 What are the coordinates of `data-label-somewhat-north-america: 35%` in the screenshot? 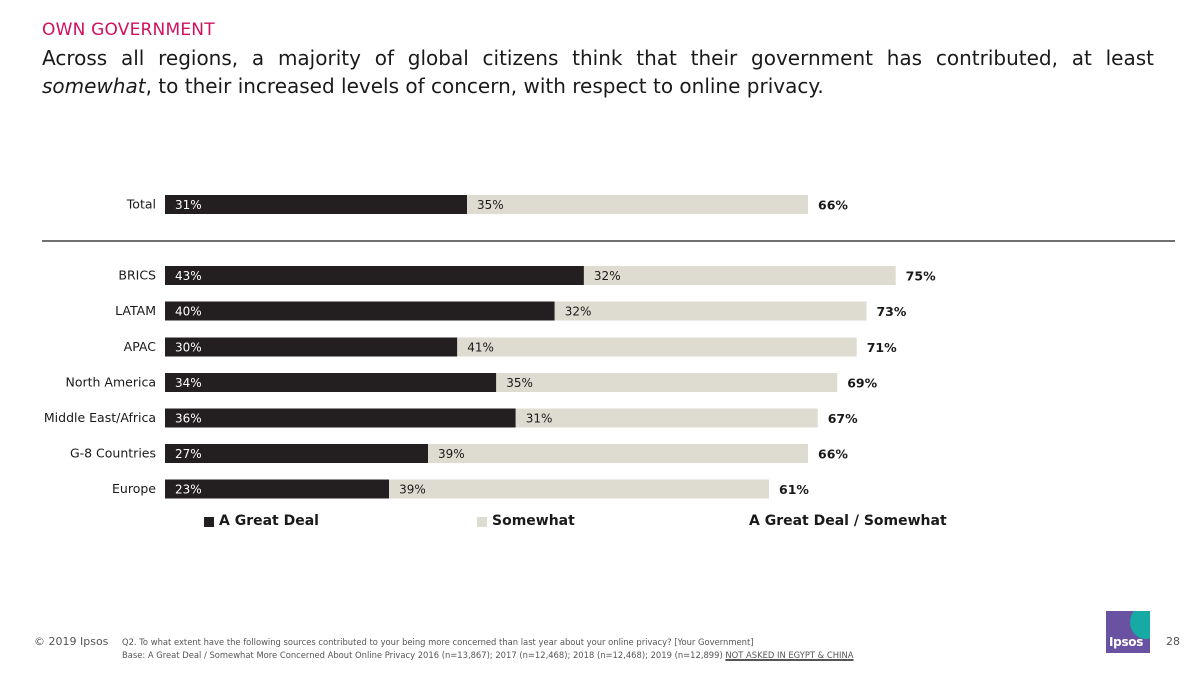 It's located at (519, 383).